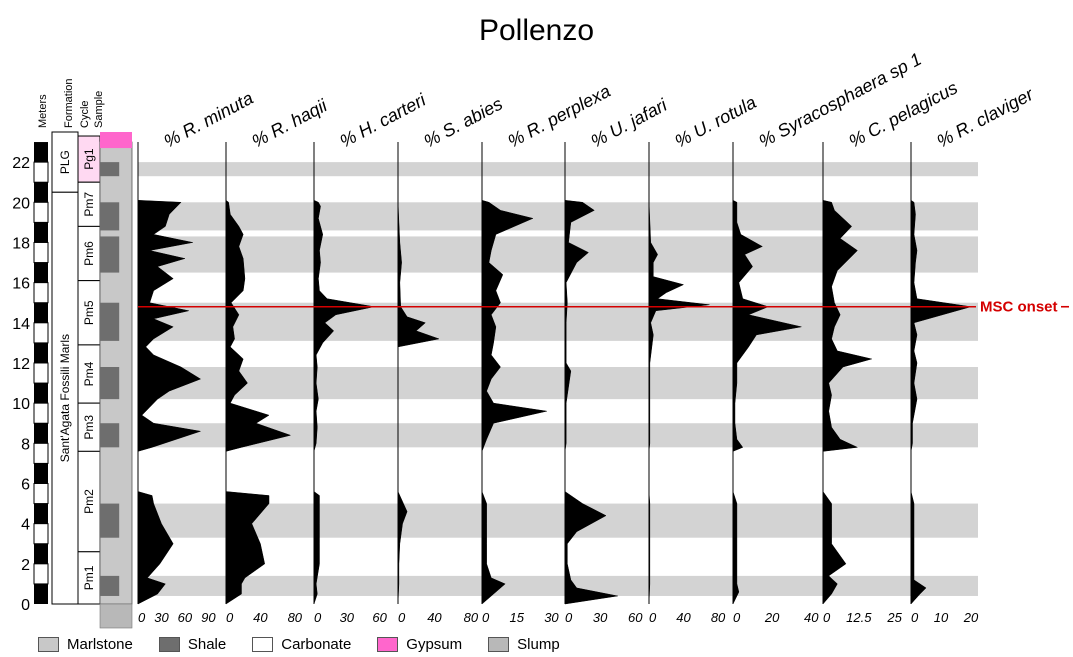  What do you see at coordinates (89, 159) in the screenshot?
I see `cycle-label: Pg1` at bounding box center [89, 159].